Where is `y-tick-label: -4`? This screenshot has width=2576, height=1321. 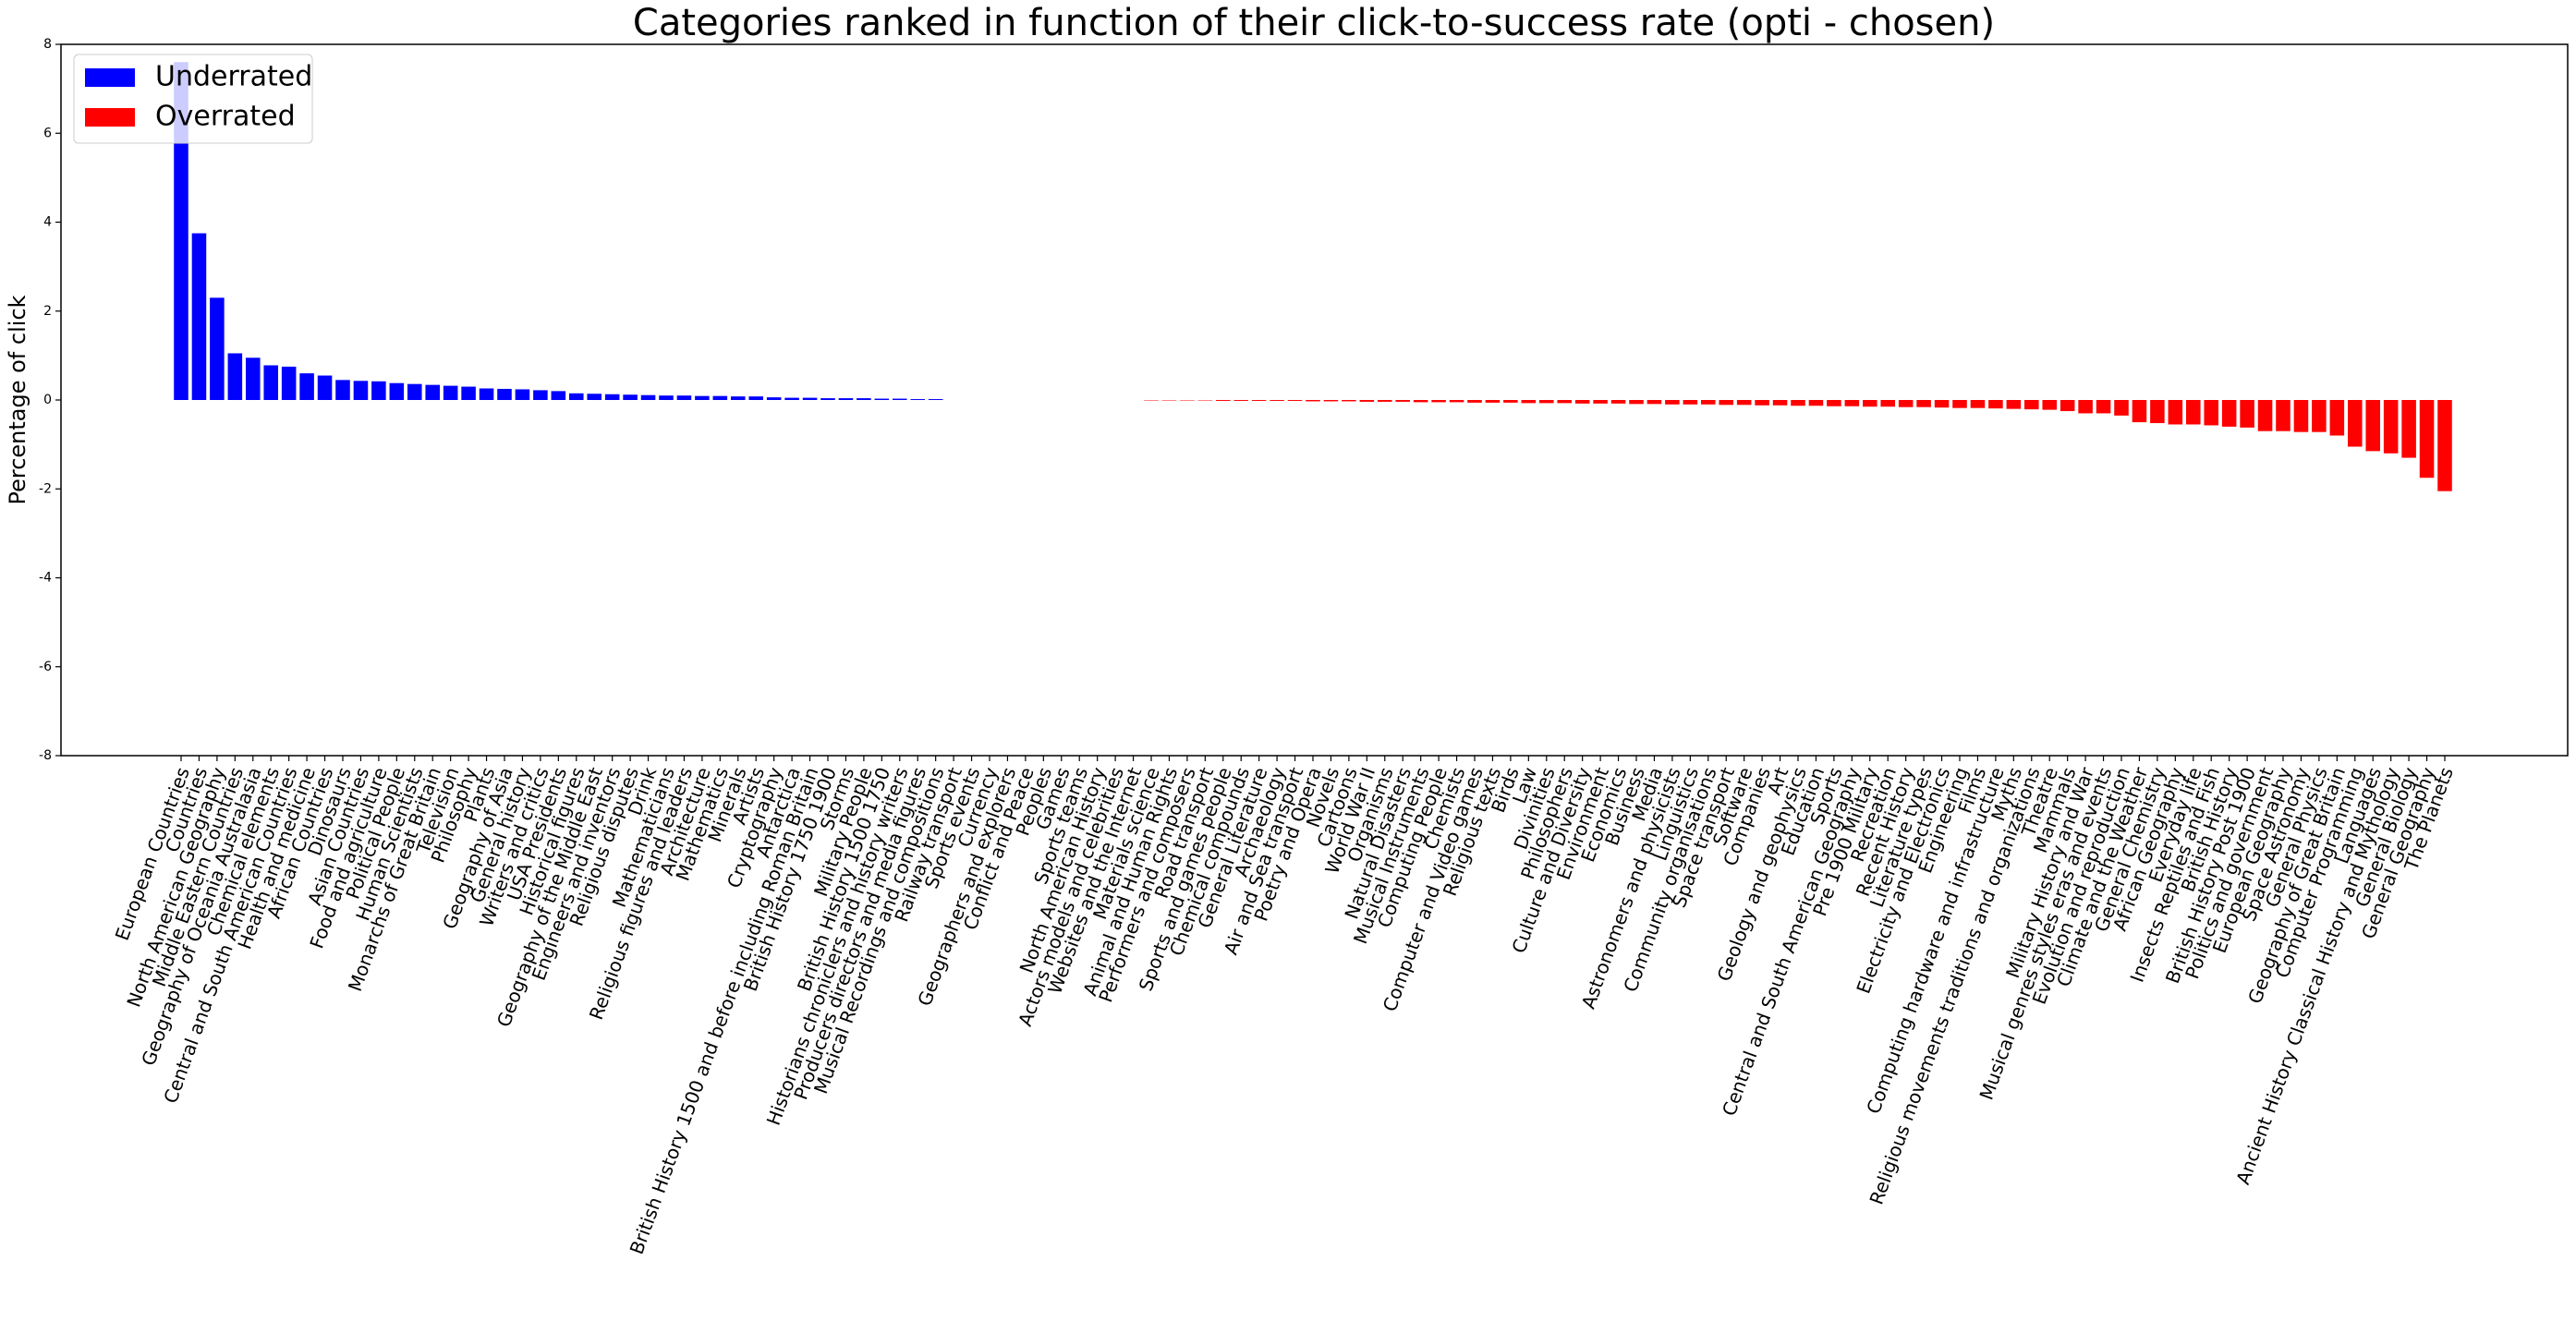 y-tick-label: -4 is located at coordinates (45, 578).